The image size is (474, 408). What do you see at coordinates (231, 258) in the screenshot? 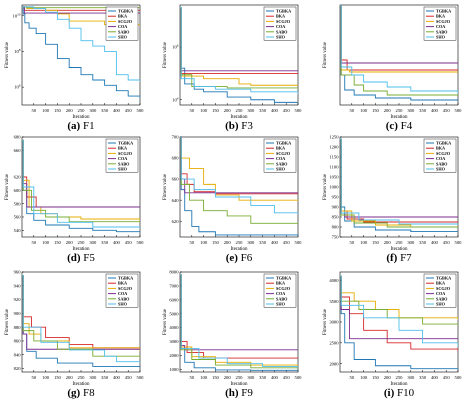
I see `caption-letter: (e)` at bounding box center [231, 258].